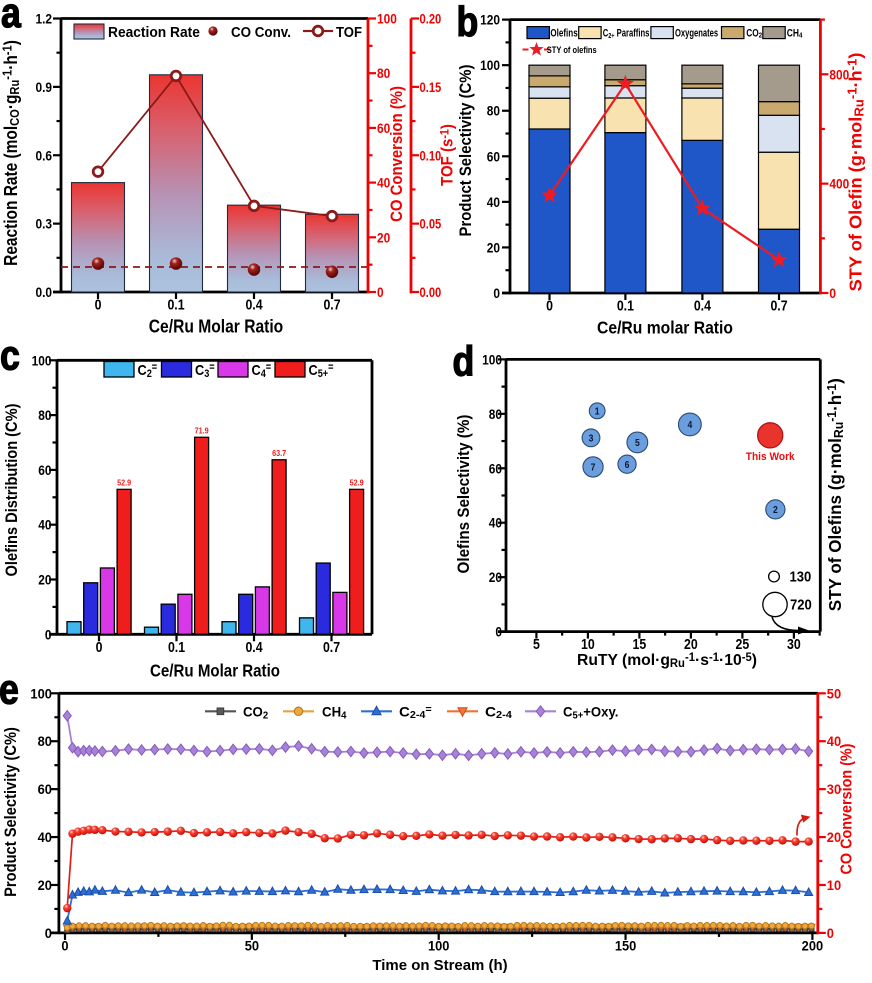 Image resolution: width=872 pixels, height=983 pixels. What do you see at coordinates (667, 661) in the screenshot?
I see `svg-text: RuTY (mol·gRu-1·s-1·10-5)` at bounding box center [667, 661].